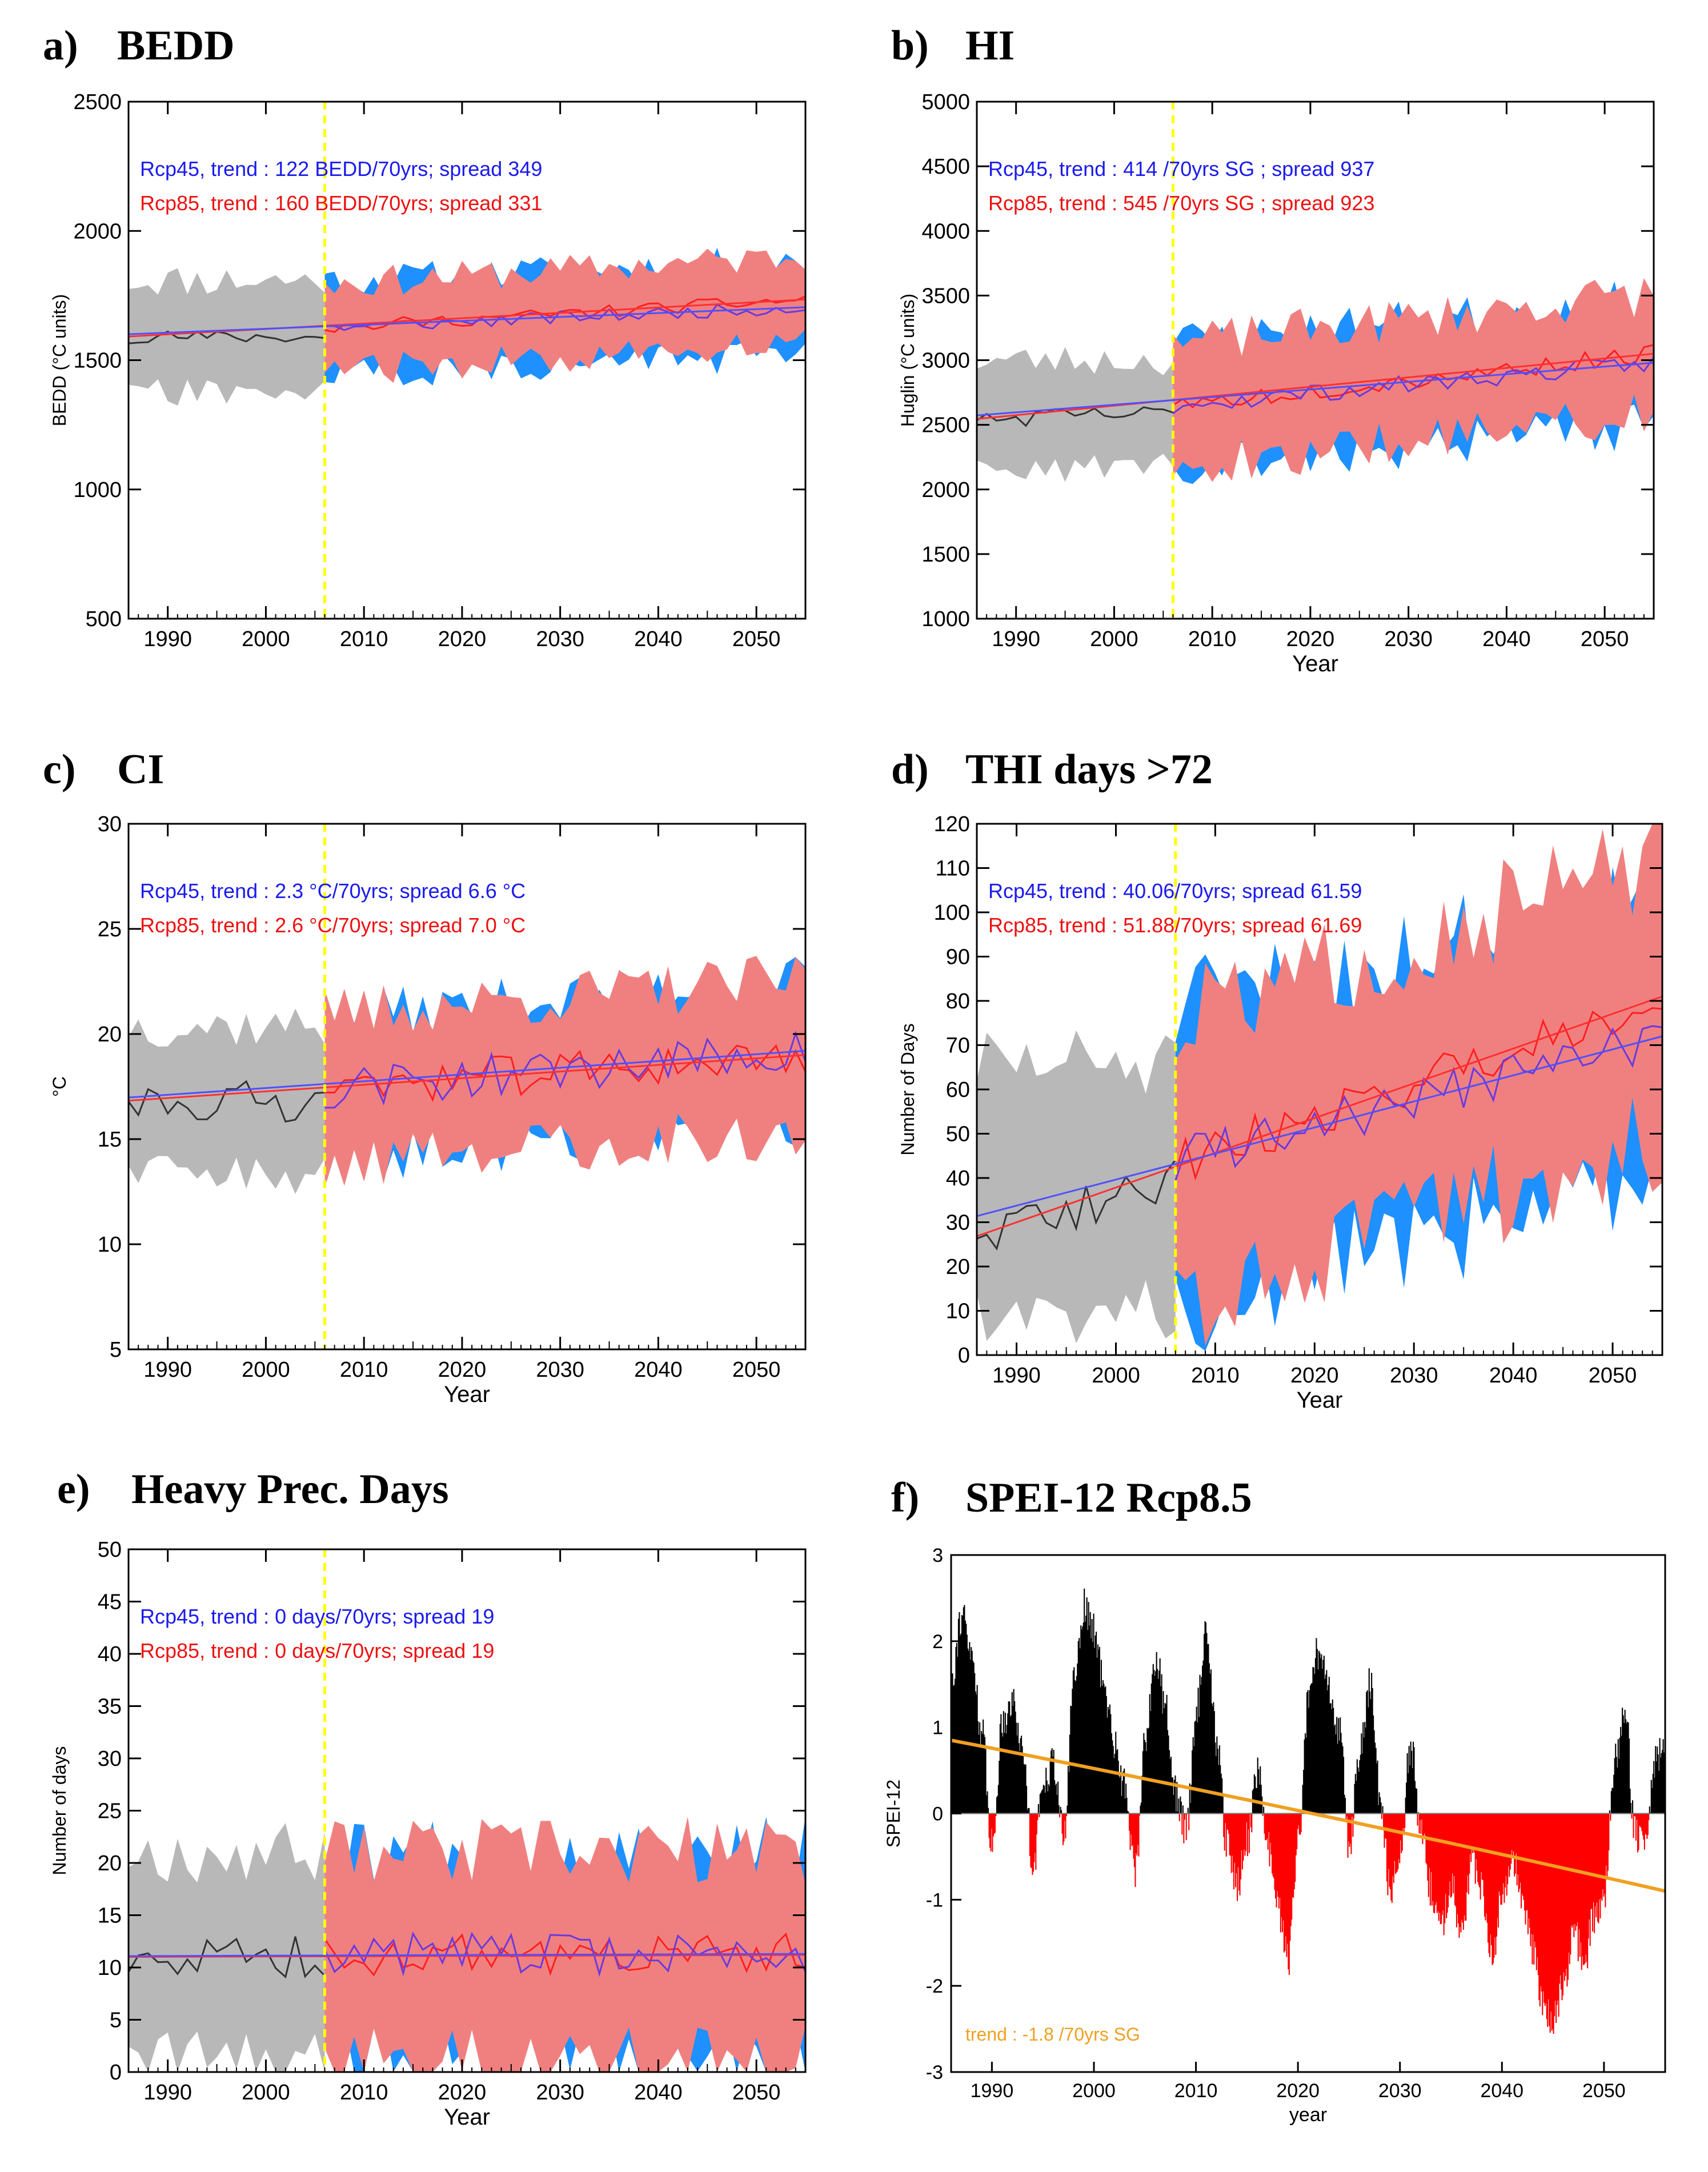 This screenshot has height=2172, width=1708. Describe the element at coordinates (935, 2072) in the screenshot. I see `spei-ytick-label: -3` at that location.